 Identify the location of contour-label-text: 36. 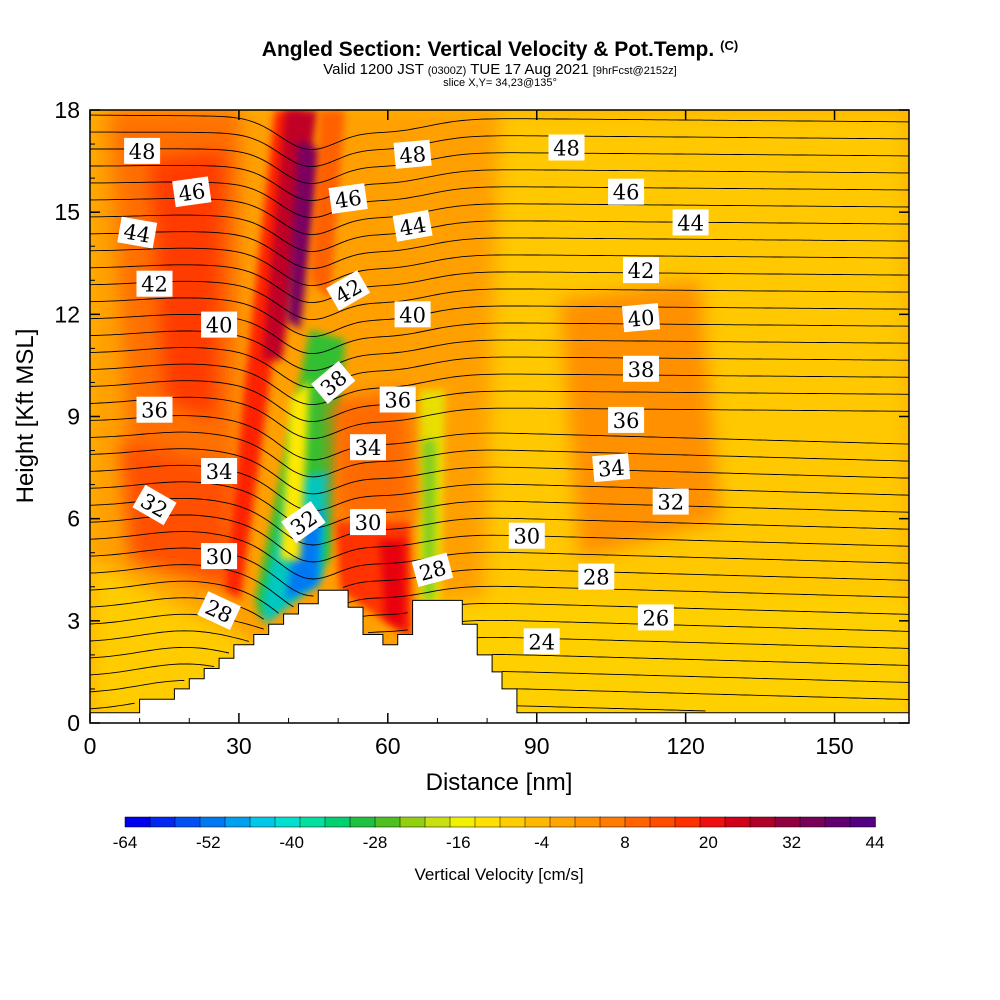
(397, 401).